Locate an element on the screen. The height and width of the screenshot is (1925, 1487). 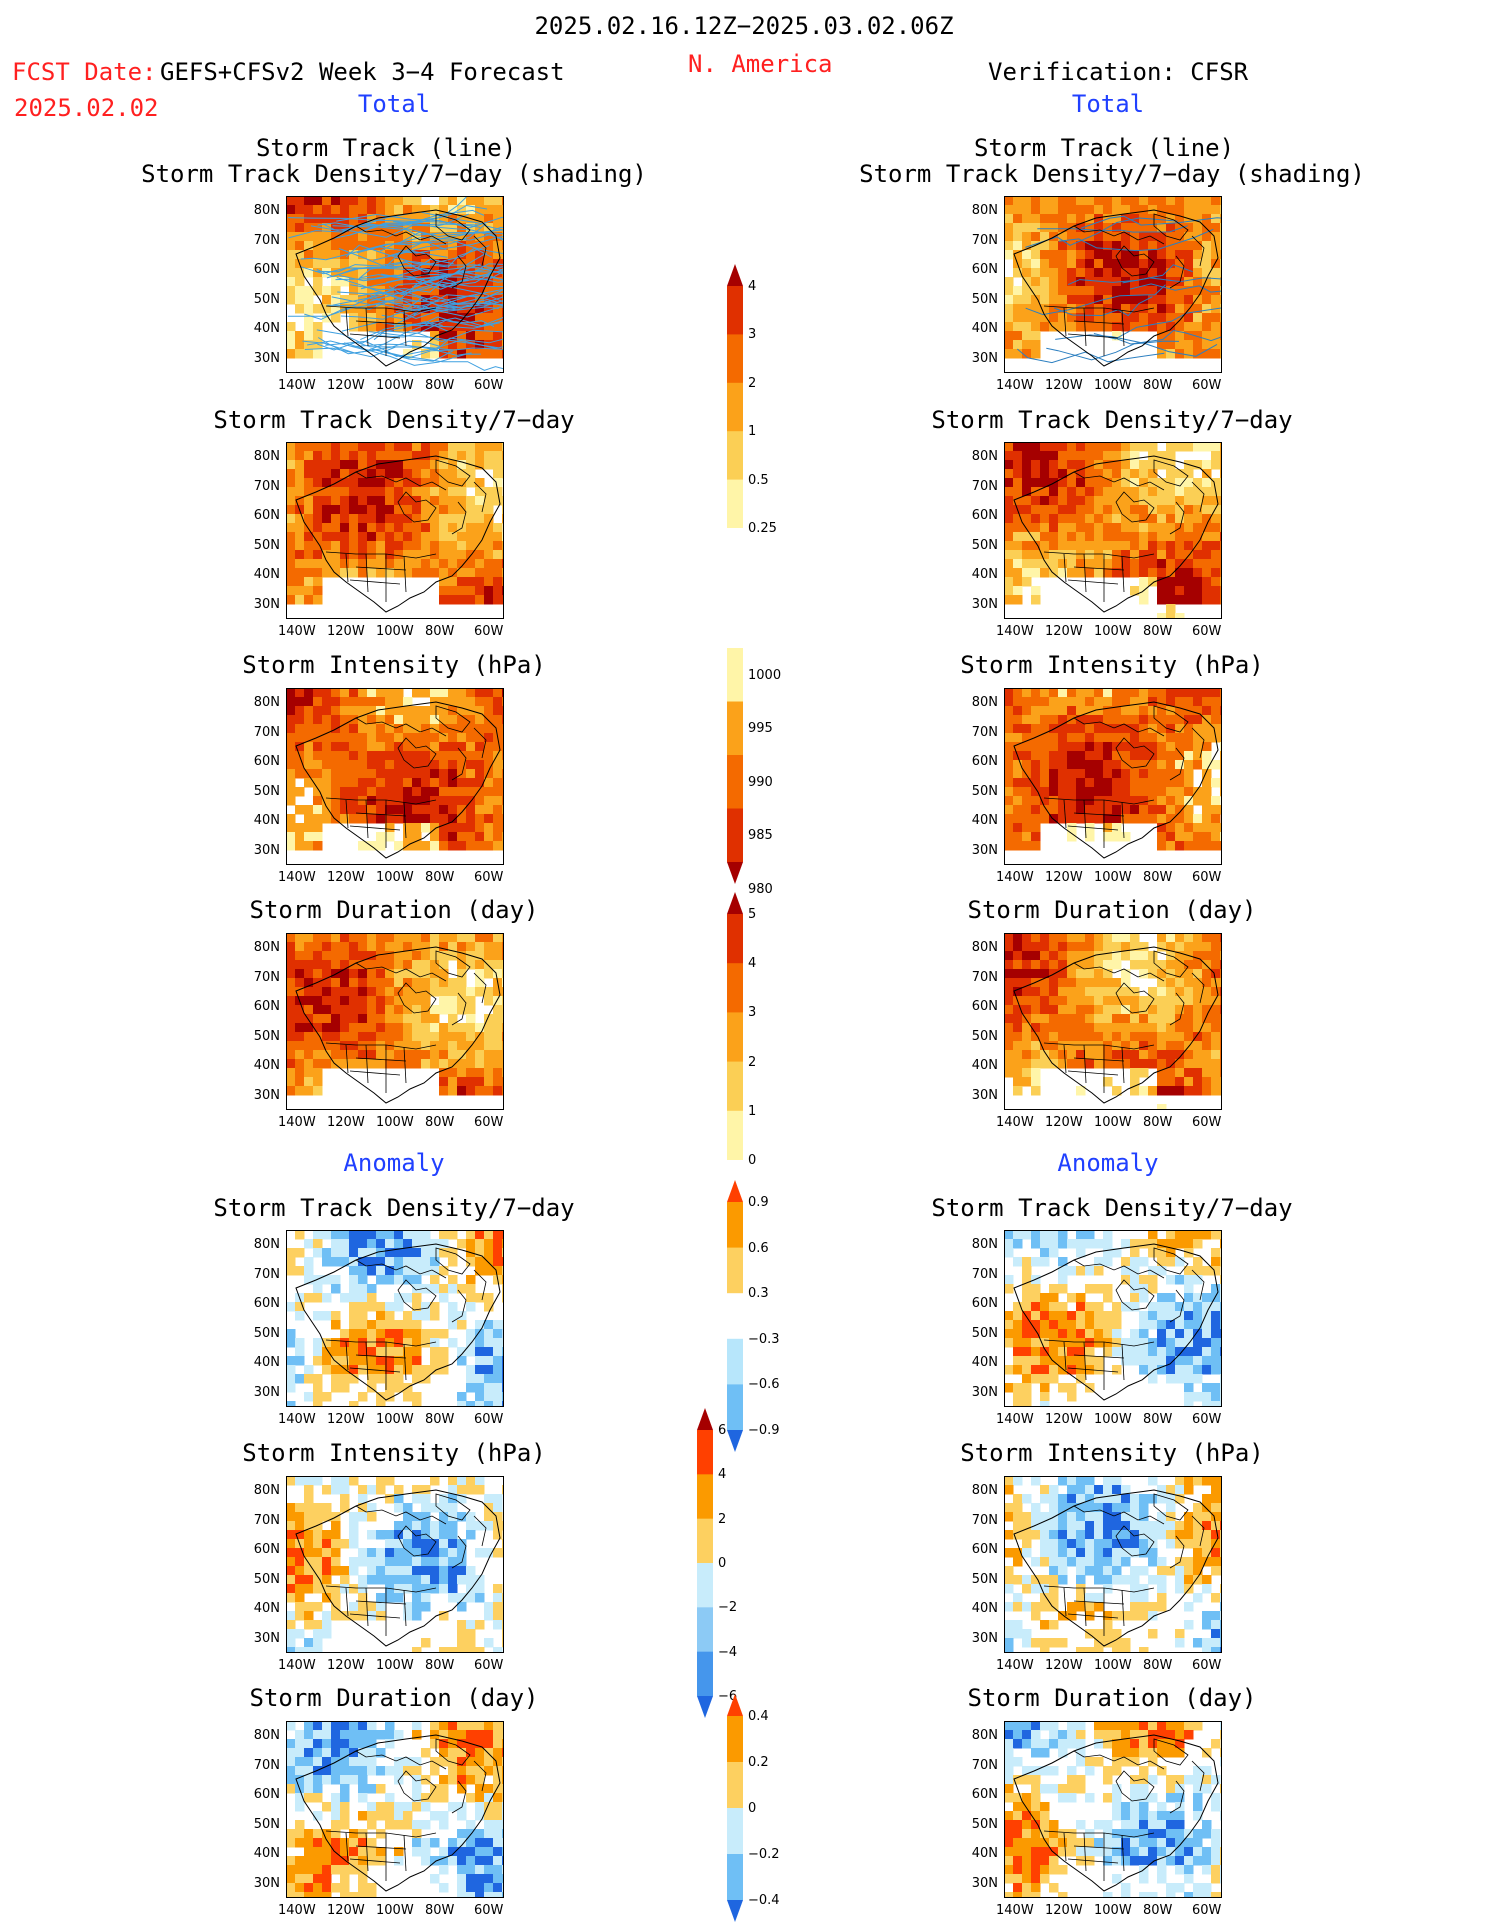
title-track-line-right: Storm Track (line) is located at coordinates (1104, 148).